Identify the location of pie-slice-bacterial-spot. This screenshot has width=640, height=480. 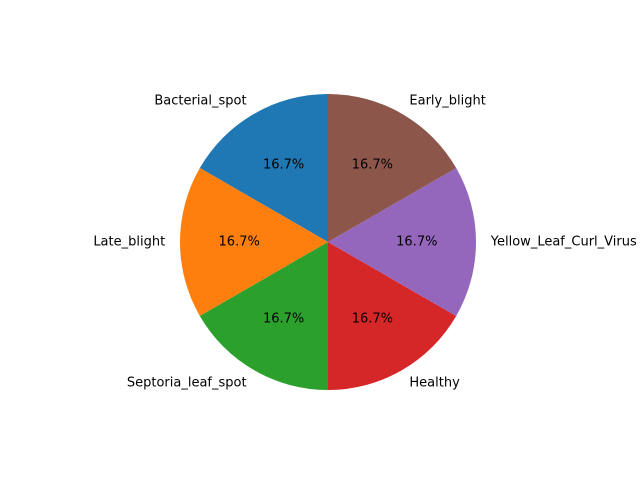
(263, 168).